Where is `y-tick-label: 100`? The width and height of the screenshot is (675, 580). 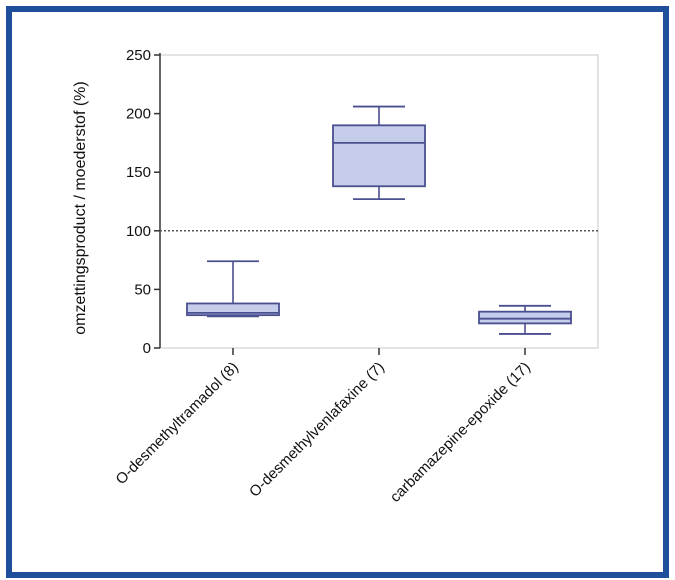 y-tick-label: 100 is located at coordinates (138, 231).